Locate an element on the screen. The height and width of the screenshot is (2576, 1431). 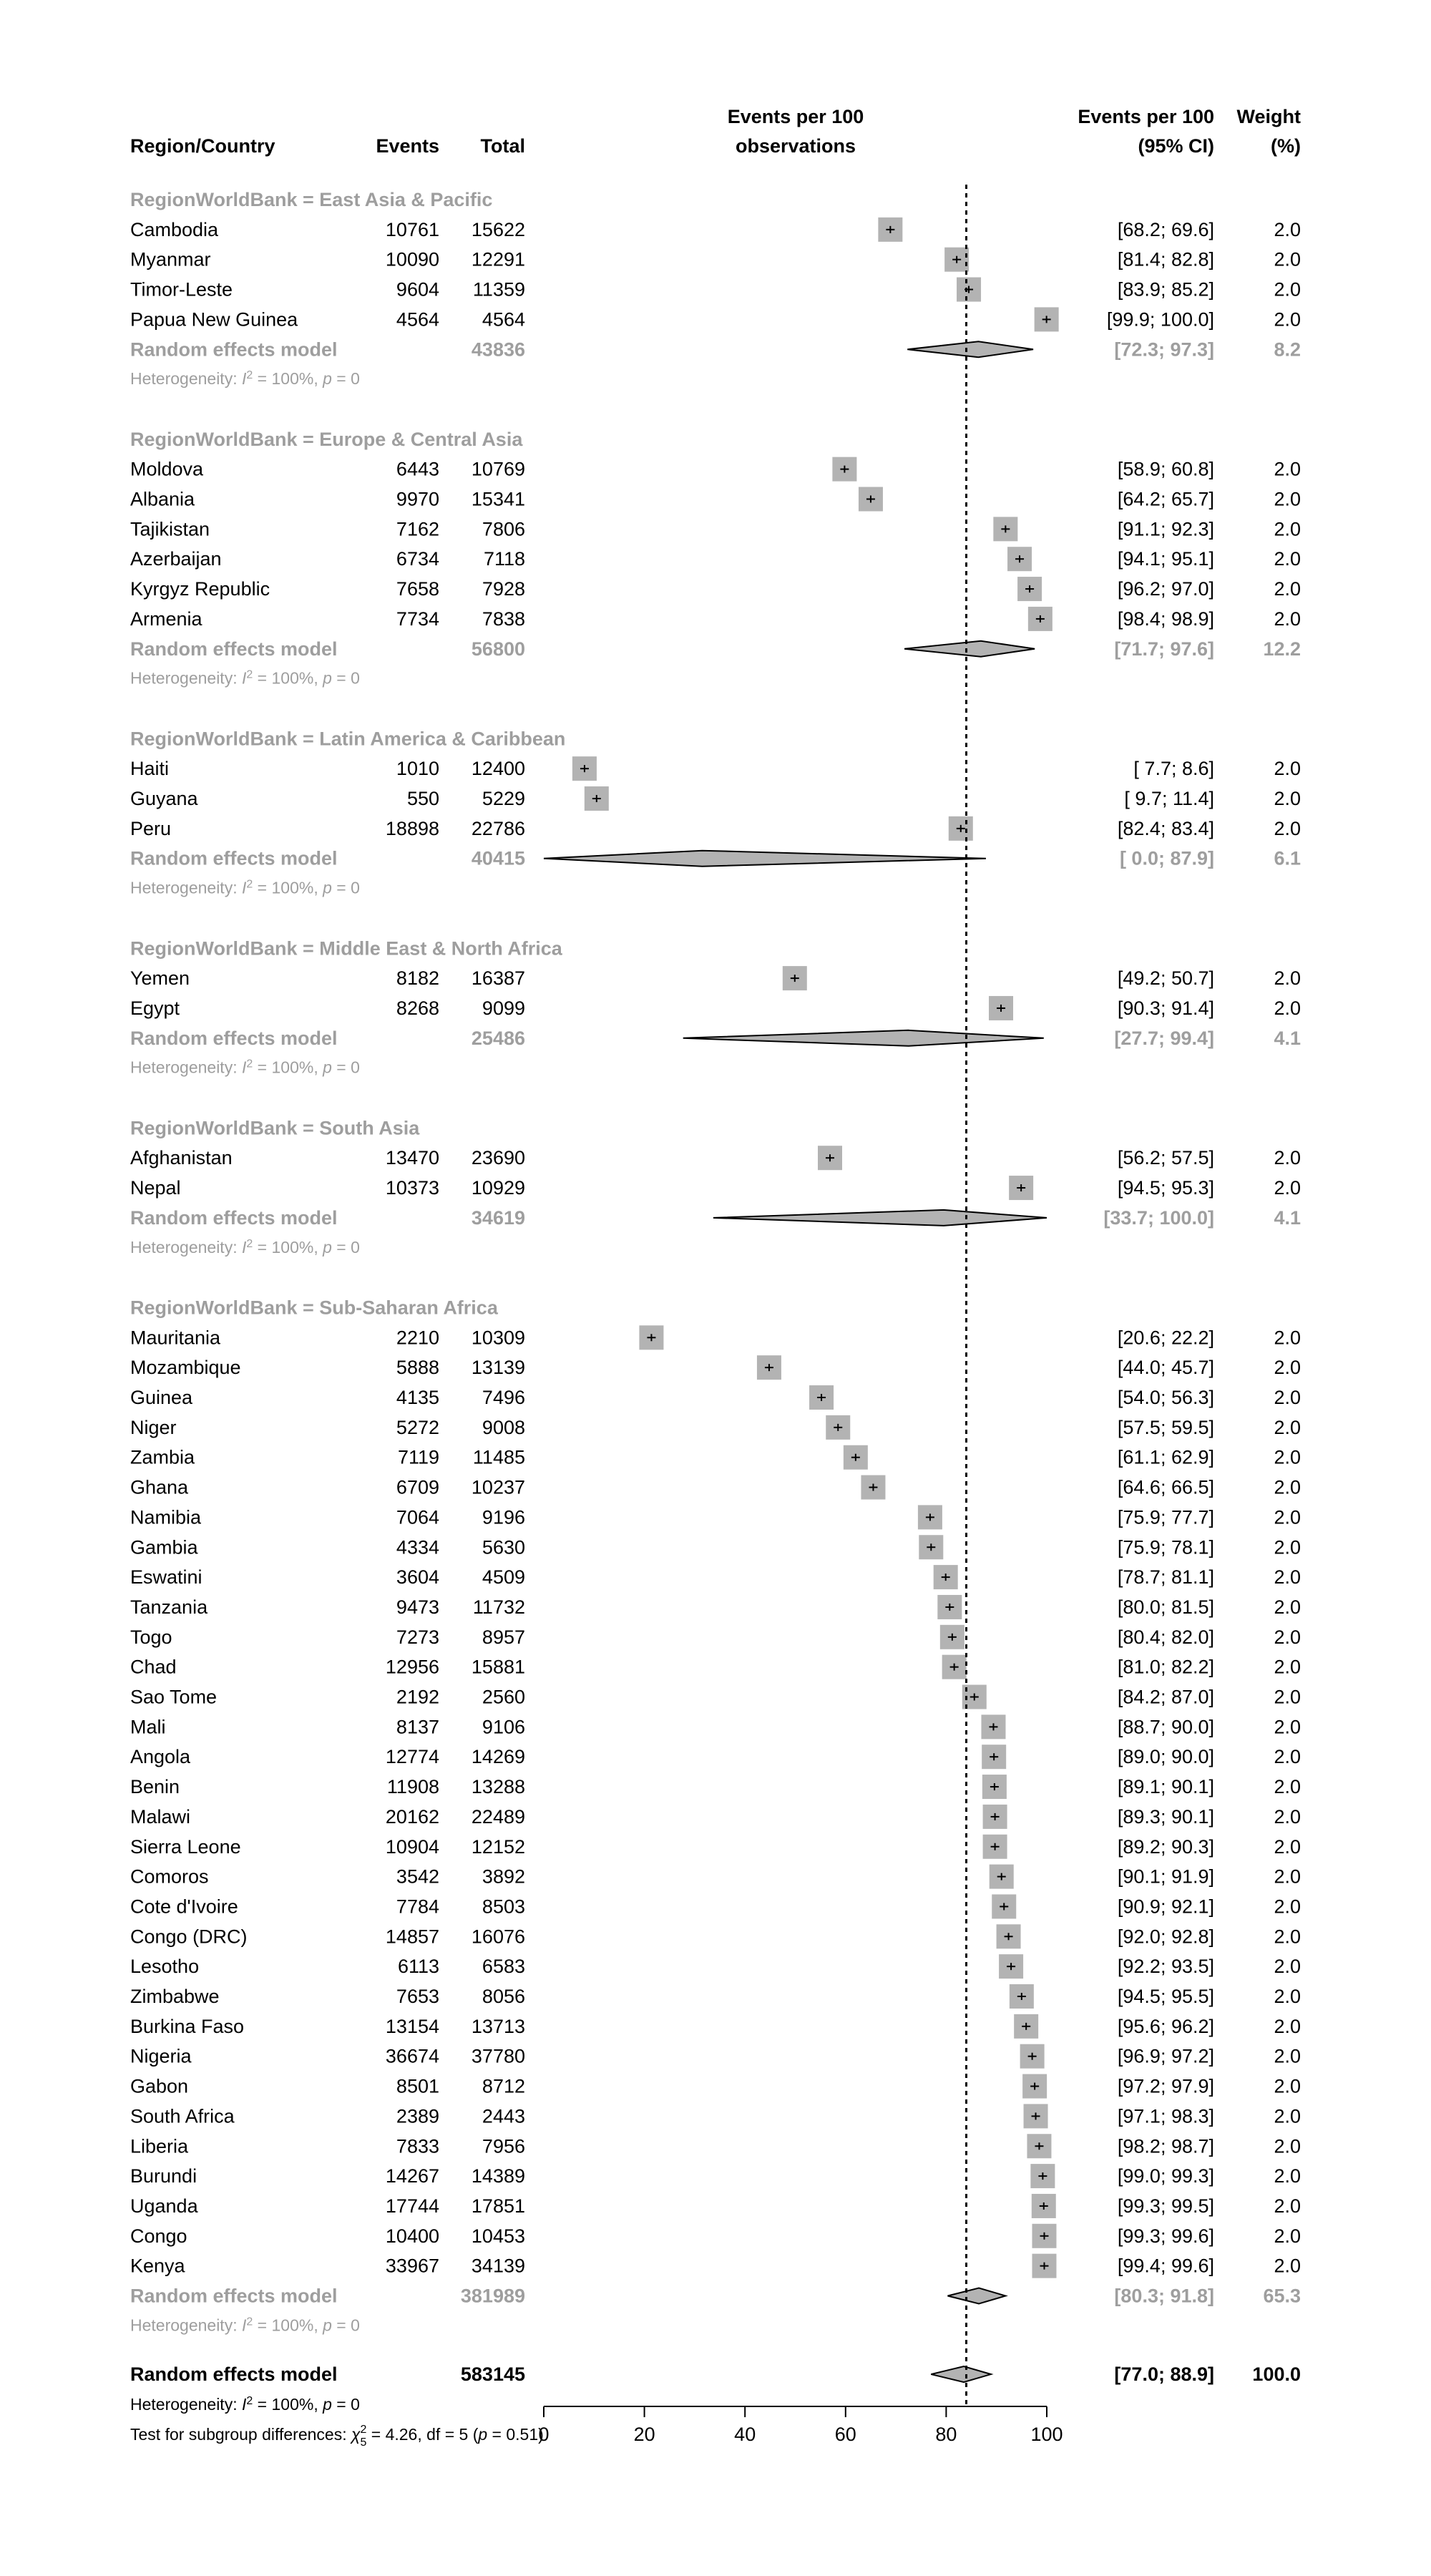
study-name: Togo is located at coordinates (151, 1637).